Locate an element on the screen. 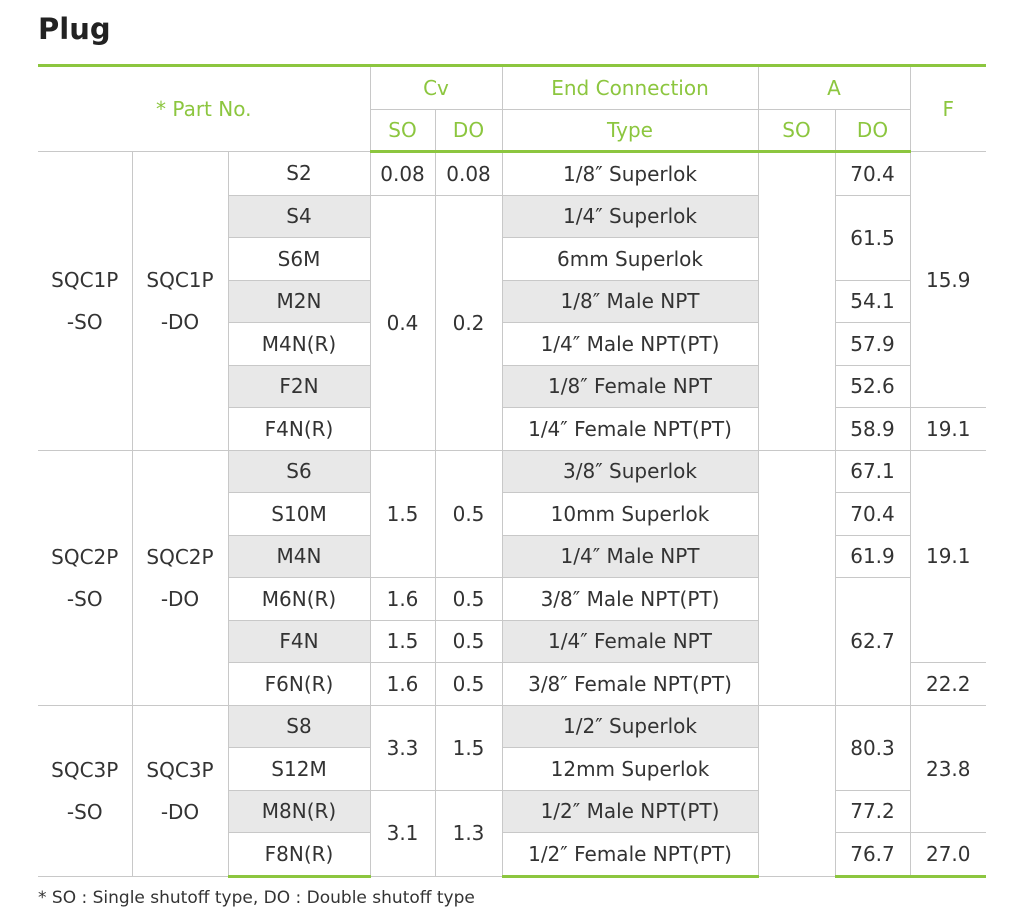  f-cell: 22.2 is located at coordinates (947, 684).